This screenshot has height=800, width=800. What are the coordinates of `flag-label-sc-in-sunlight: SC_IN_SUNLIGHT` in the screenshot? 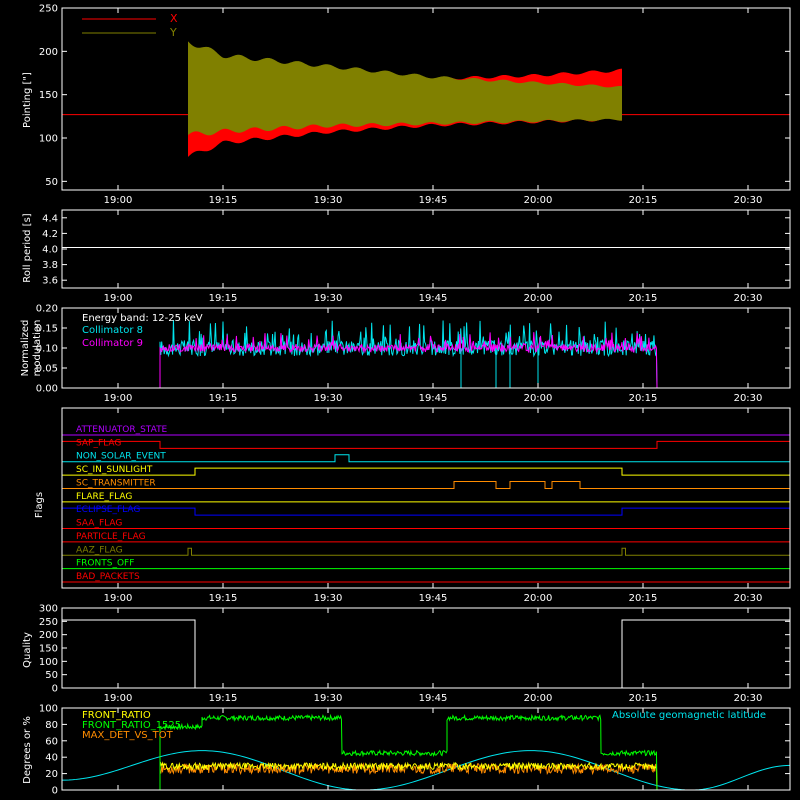 It's located at (114, 470).